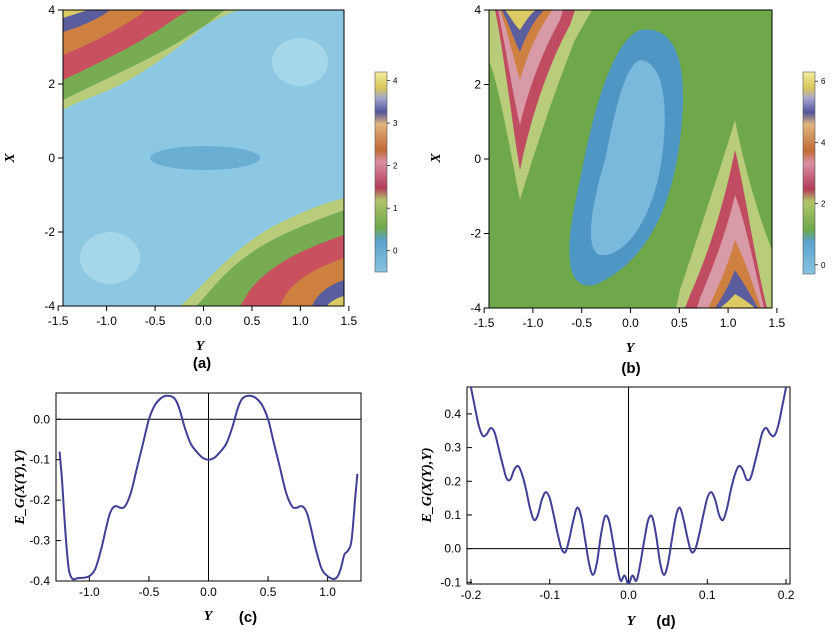  What do you see at coordinates (630, 368) in the screenshot?
I see `panel-b-label: (b)` at bounding box center [630, 368].